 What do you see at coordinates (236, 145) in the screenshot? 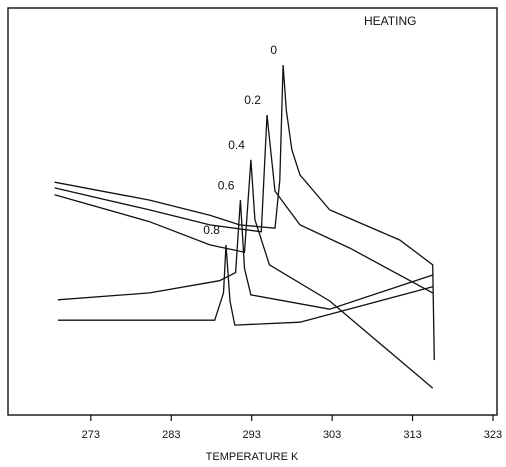
I see `curve-label: 0.4` at bounding box center [236, 145].